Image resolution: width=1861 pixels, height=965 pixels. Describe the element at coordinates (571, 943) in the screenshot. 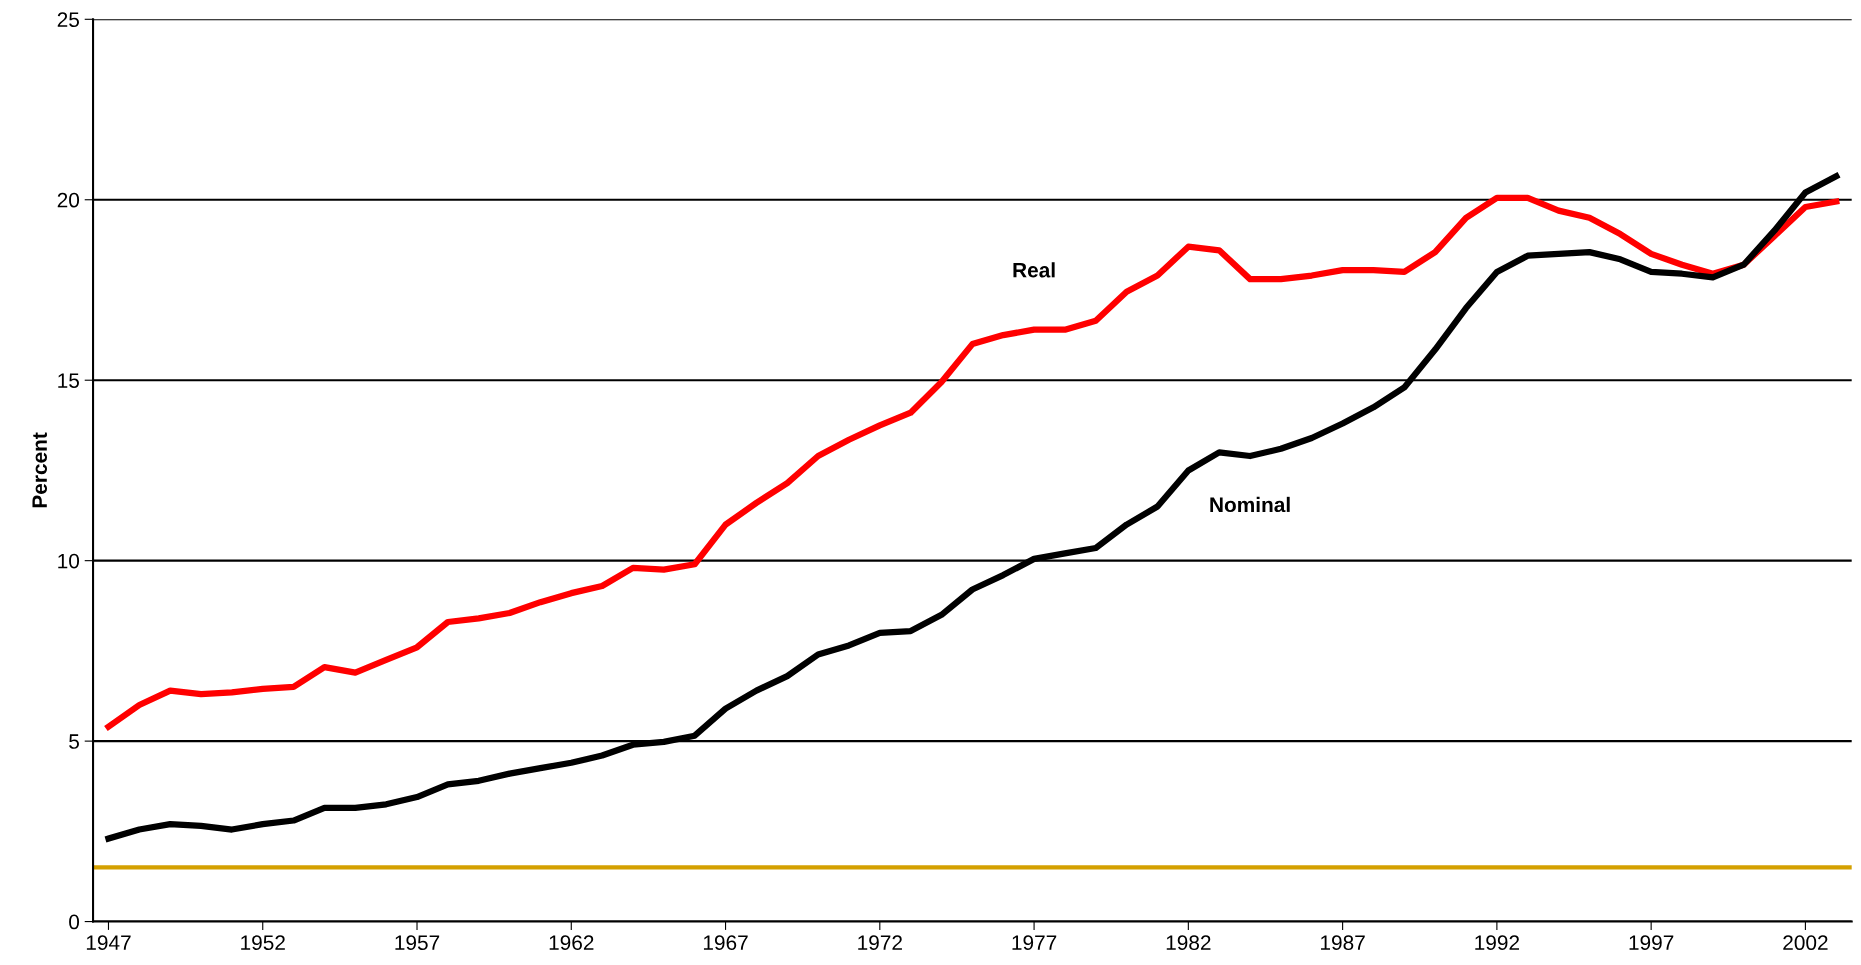

I see `x-tick-label: 1962` at that location.